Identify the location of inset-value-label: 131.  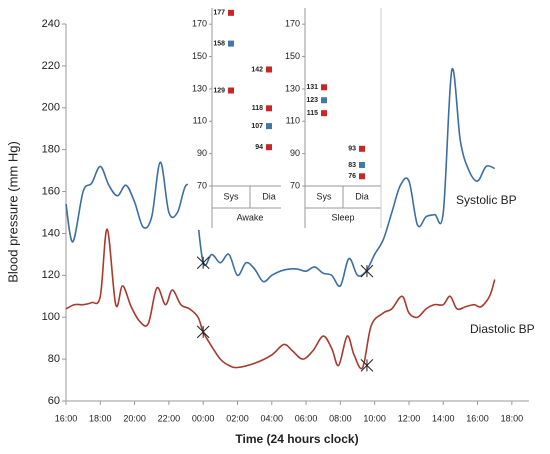
(312, 87).